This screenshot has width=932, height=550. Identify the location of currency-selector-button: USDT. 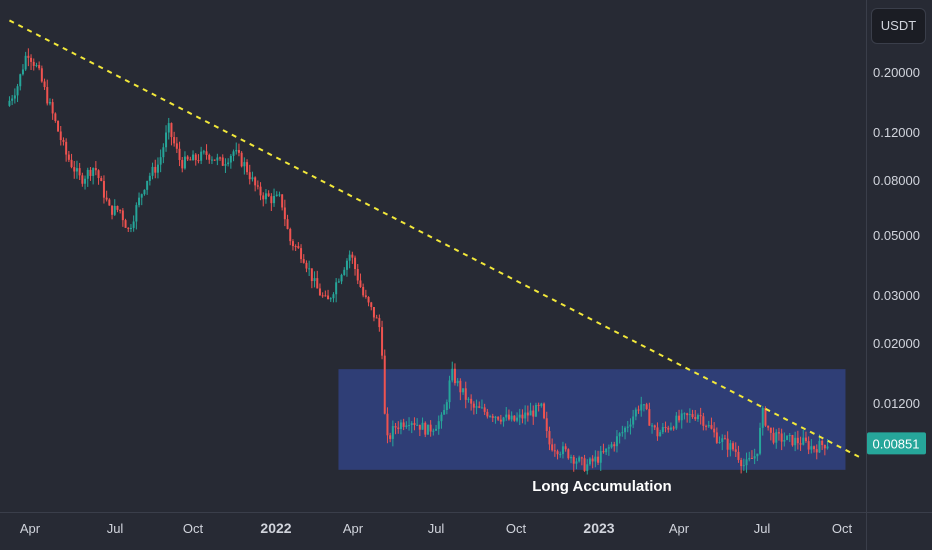
(898, 26).